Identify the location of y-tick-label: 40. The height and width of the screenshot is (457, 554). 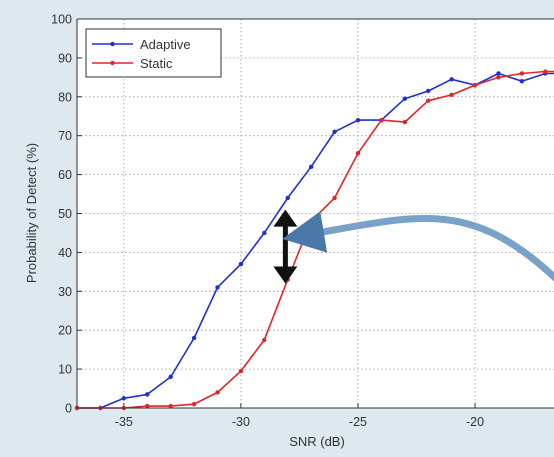
(65, 253).